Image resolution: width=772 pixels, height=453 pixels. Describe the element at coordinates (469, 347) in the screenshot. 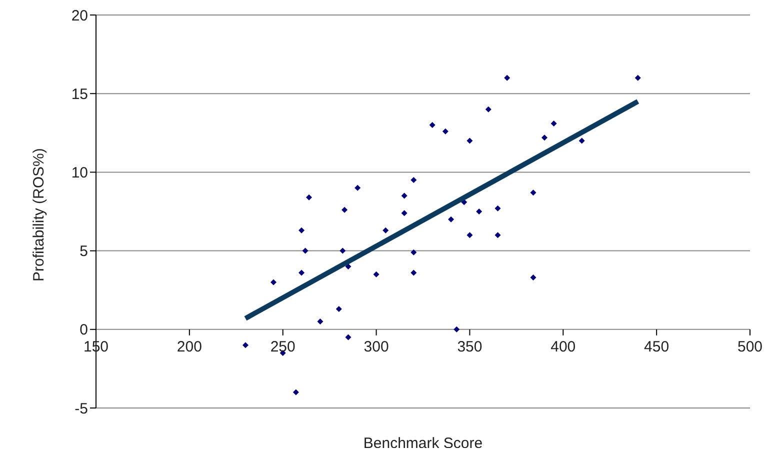

I see `x-tick-label: 350` at that location.